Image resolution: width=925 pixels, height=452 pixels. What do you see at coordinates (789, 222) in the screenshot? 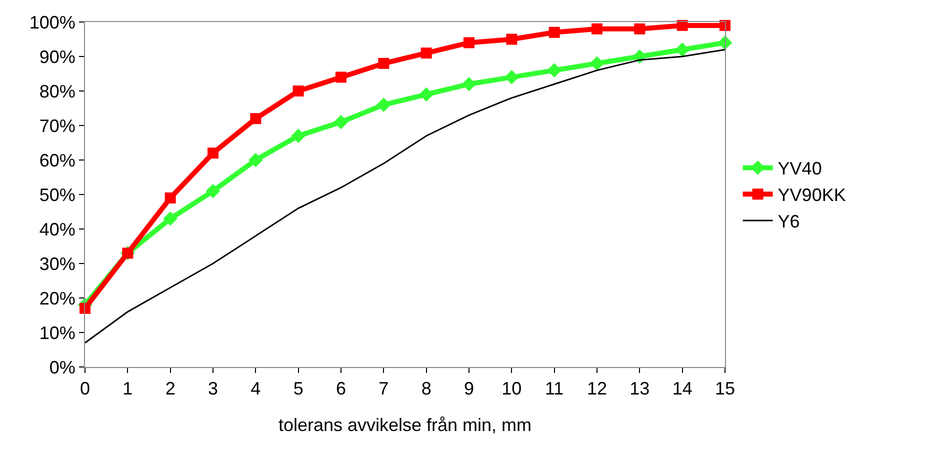
I see `legend-label: Y6` at bounding box center [789, 222].